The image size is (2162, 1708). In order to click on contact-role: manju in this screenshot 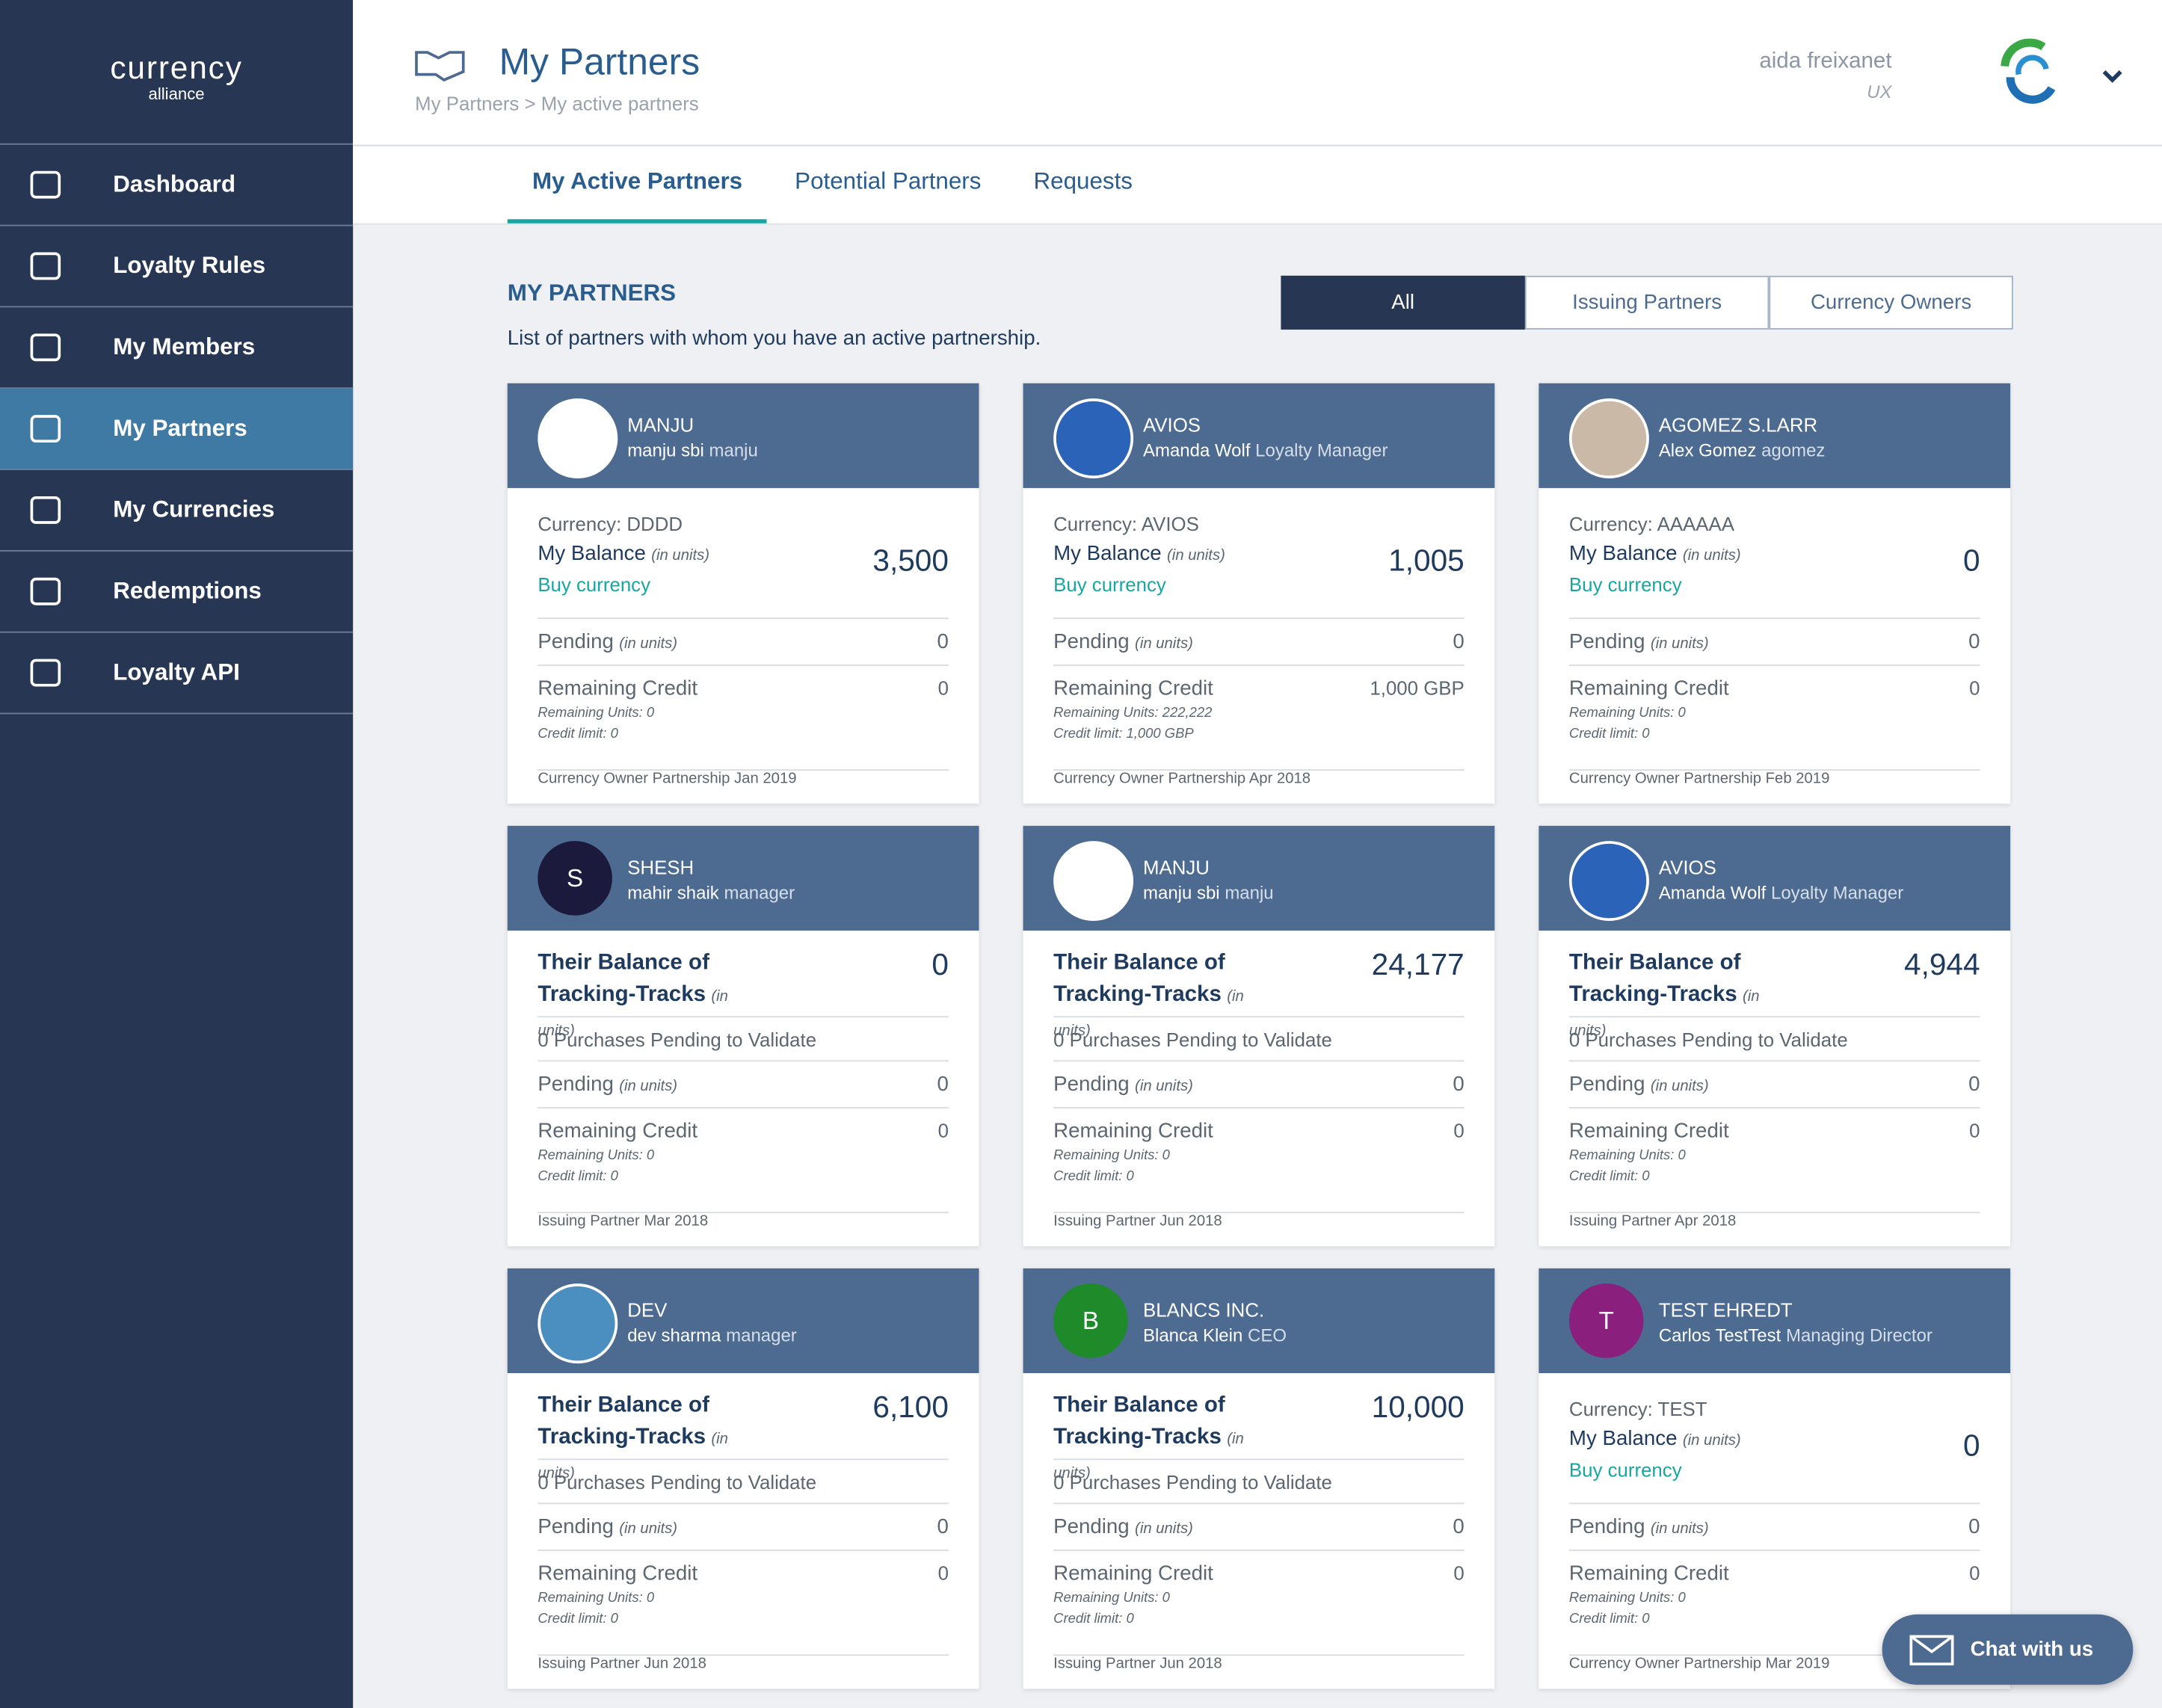, I will do `click(1249, 893)`.